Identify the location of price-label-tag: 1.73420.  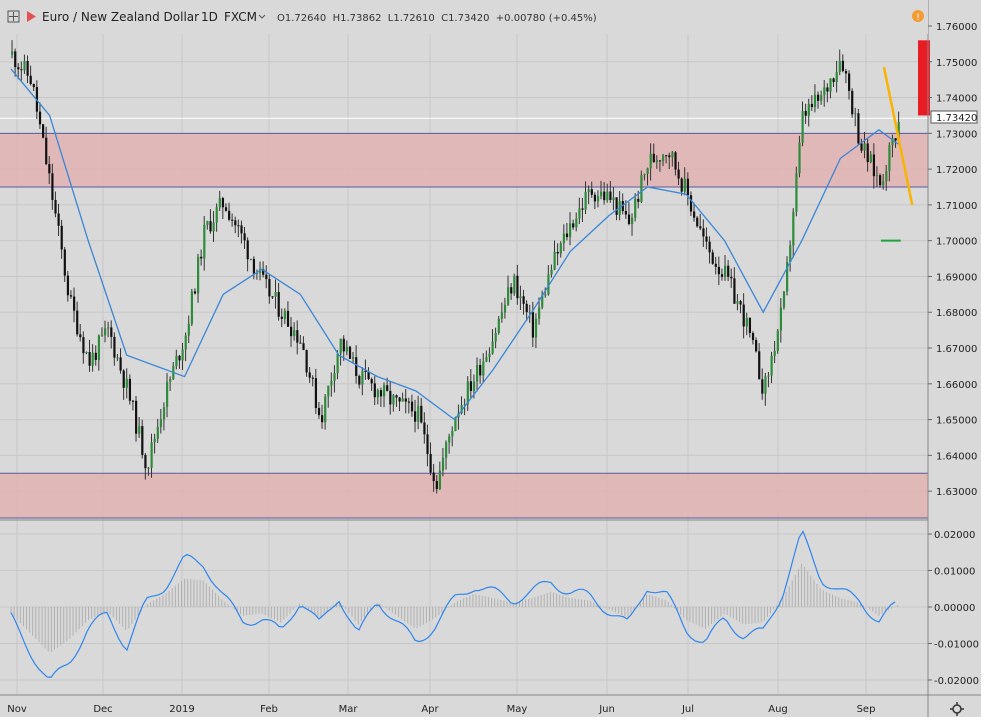
(954, 117).